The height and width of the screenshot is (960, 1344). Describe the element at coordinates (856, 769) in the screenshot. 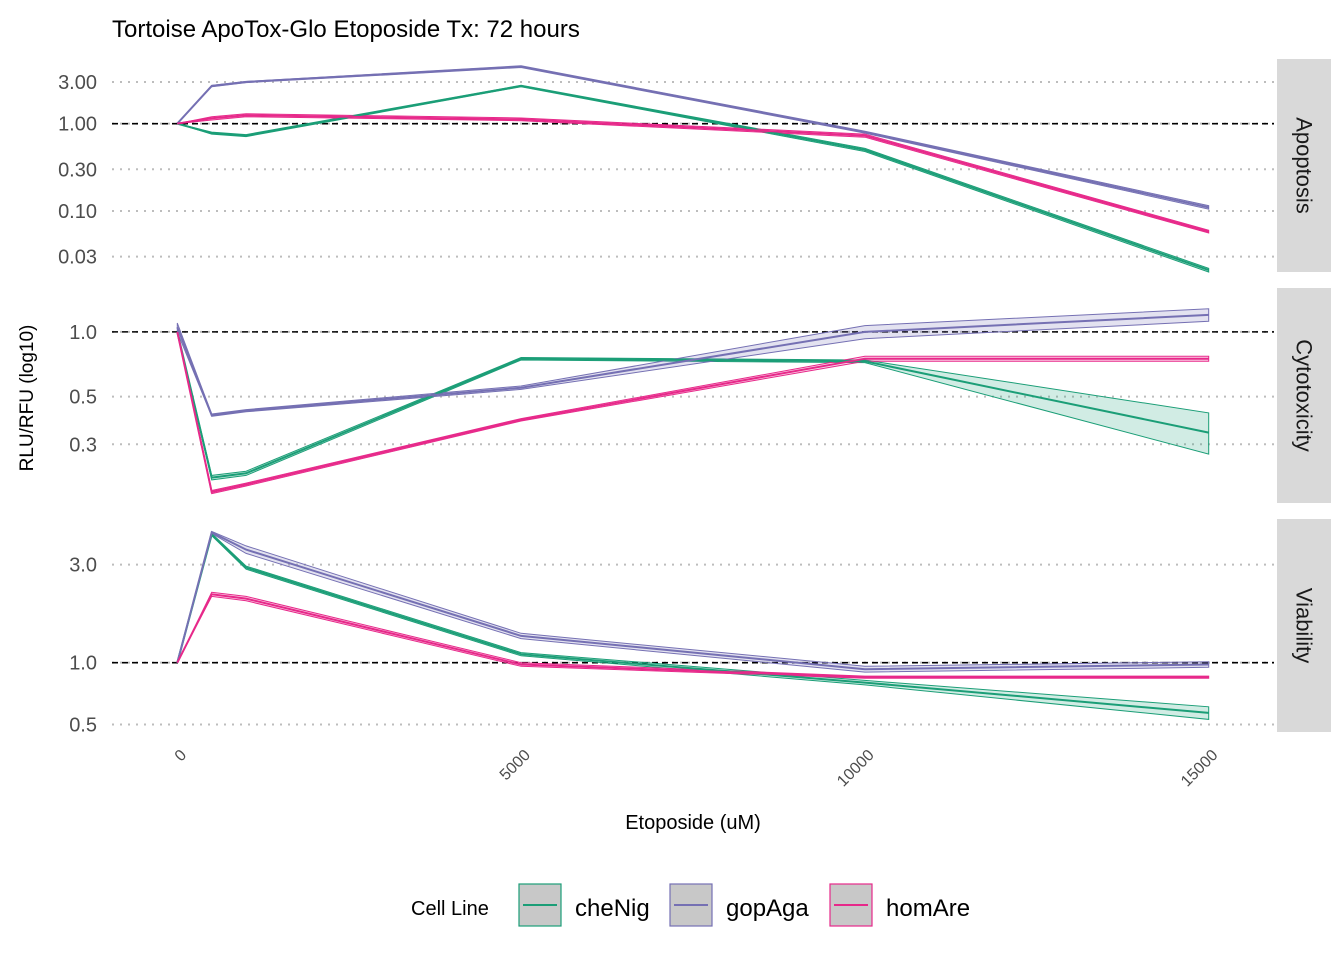

I see `x-tick-label: 10000` at that location.